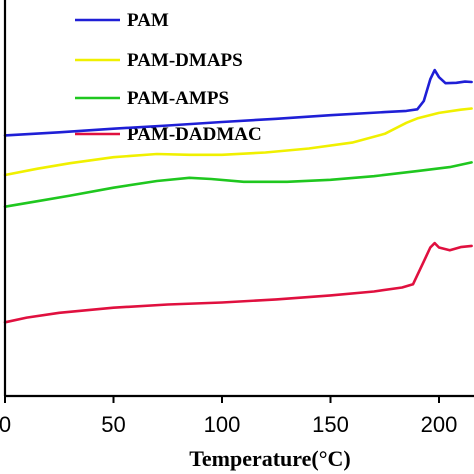 The height and width of the screenshot is (474, 474). What do you see at coordinates (270, 458) in the screenshot?
I see `x-axis-label: Temperature(°C)` at bounding box center [270, 458].